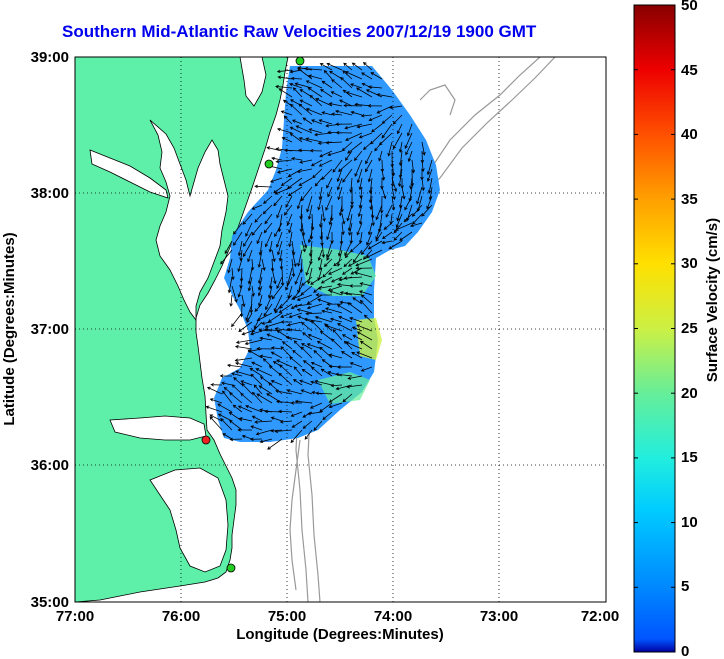 Image resolution: width=724 pixels, height=659 pixels. I want to click on y-tick: 39:00, so click(50, 57).